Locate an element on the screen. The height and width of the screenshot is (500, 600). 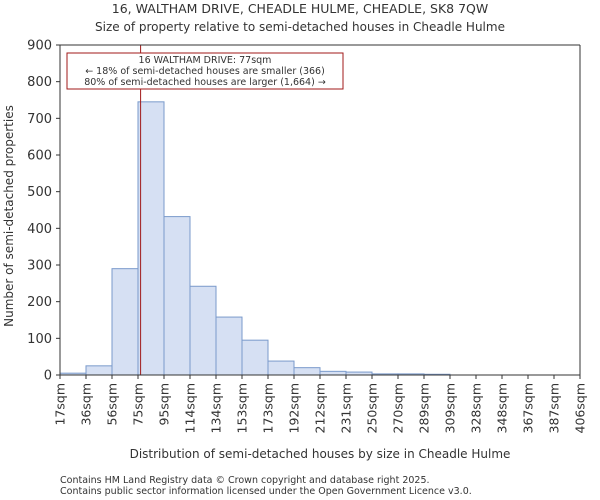
x-tick-label: 328sqm is located at coordinates (476, 408).